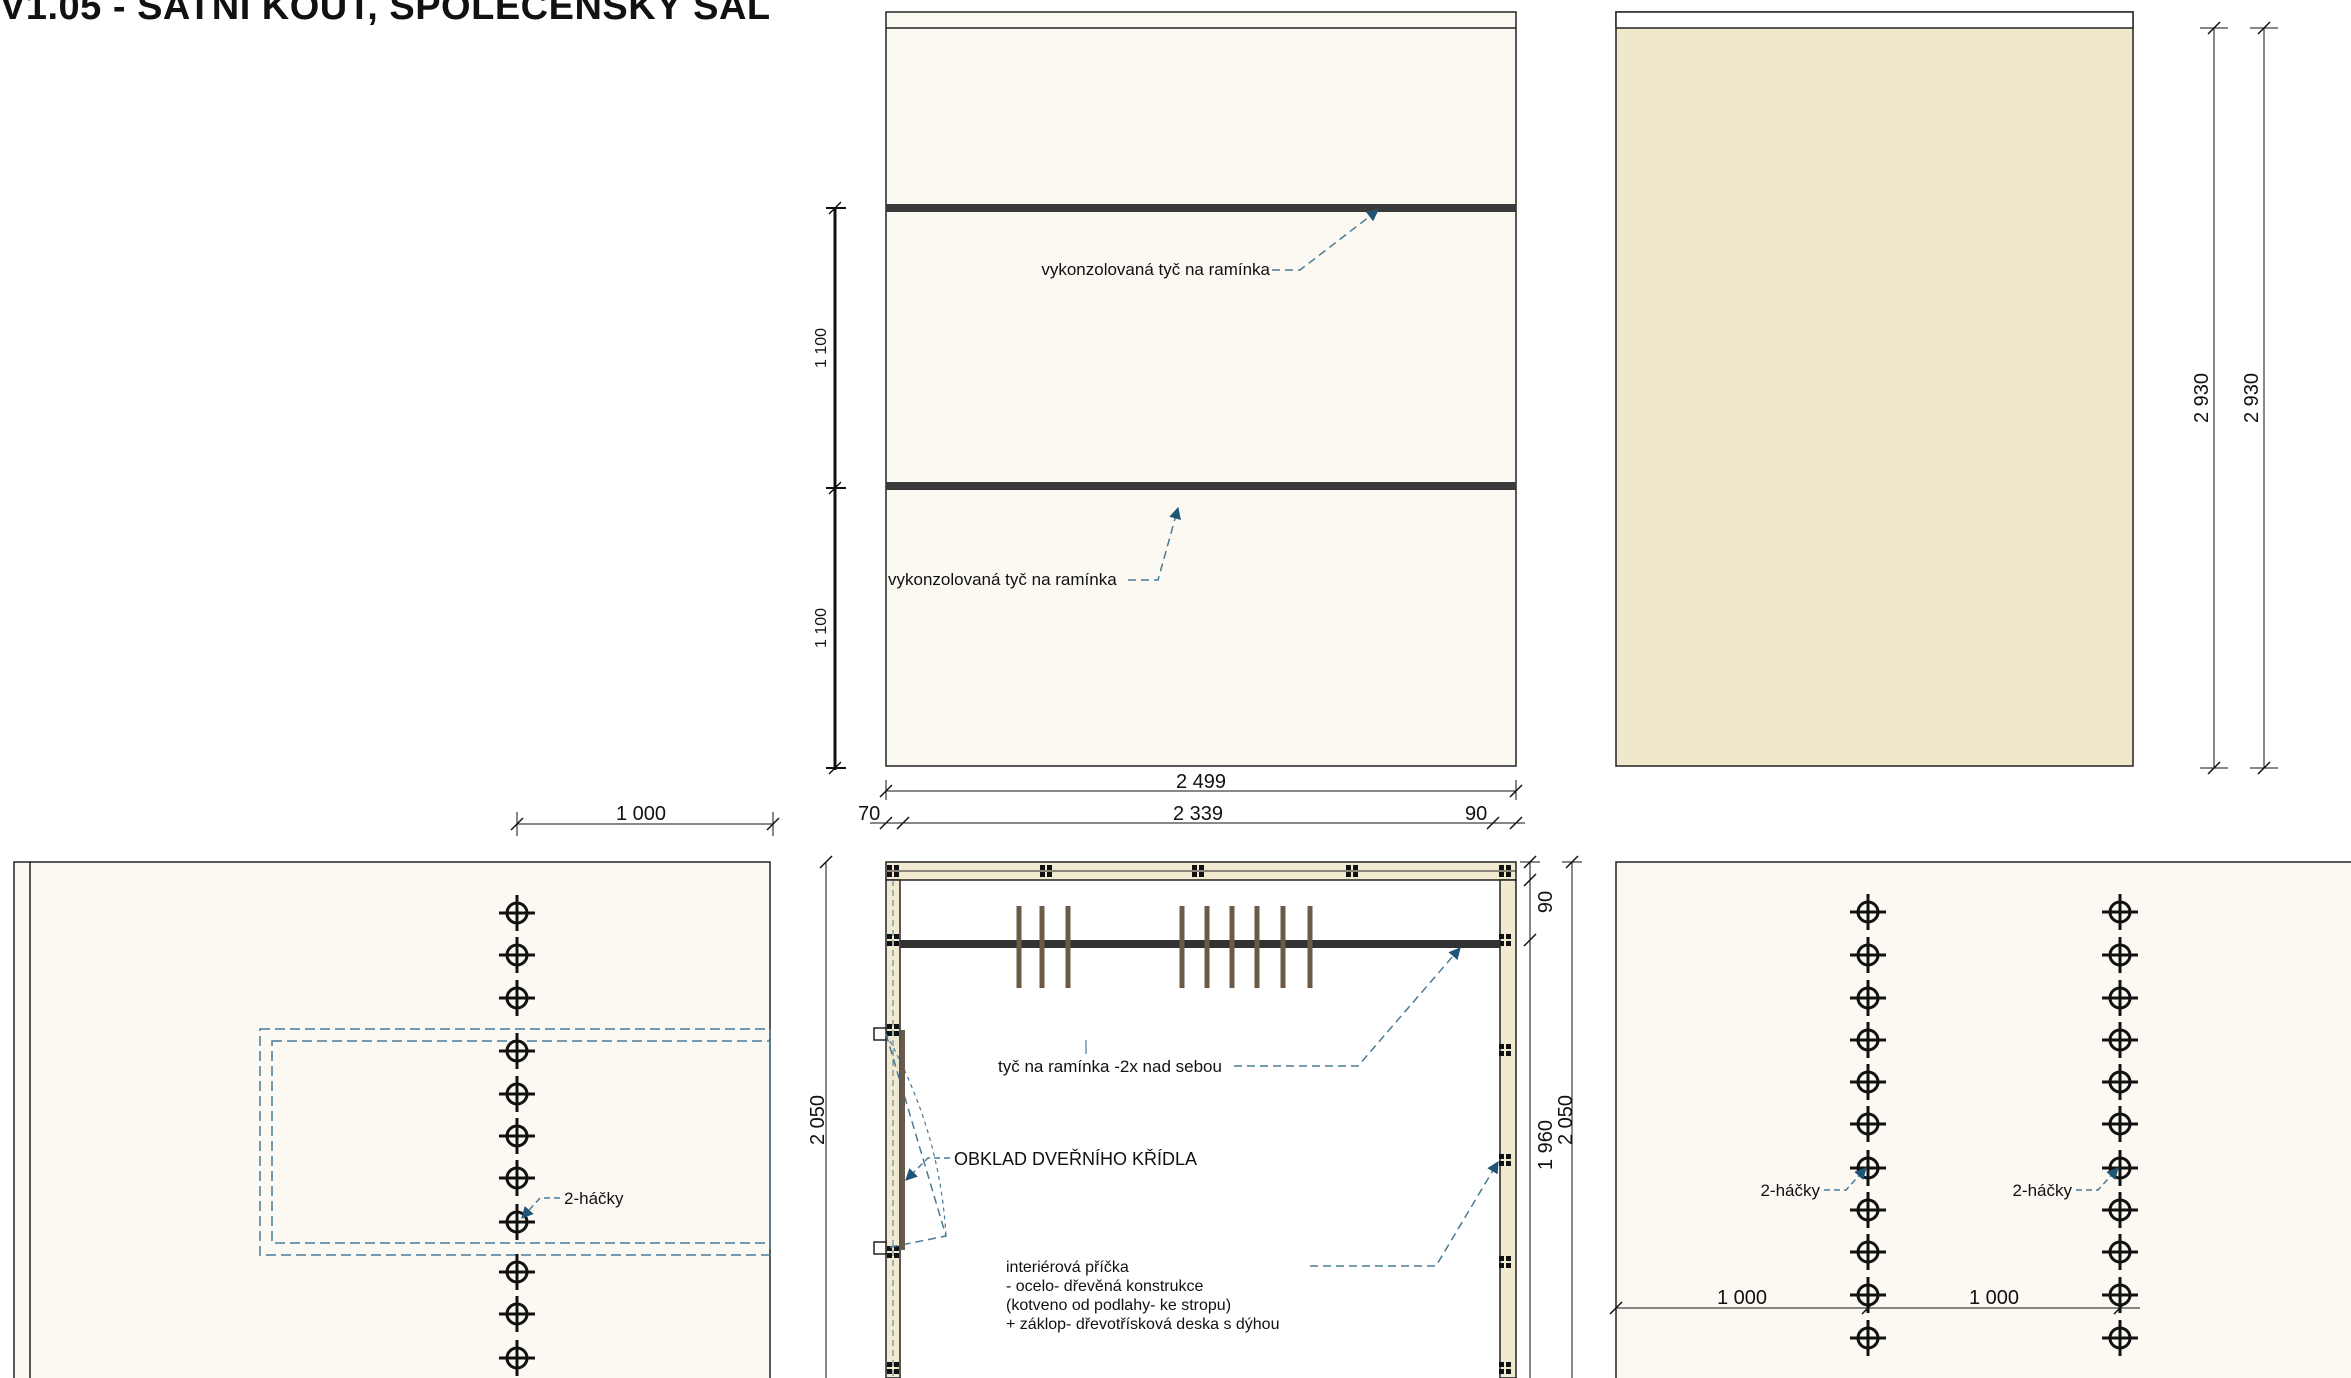 This screenshot has width=2351, height=1378. Describe the element at coordinates (1201, 782) in the screenshot. I see `dim-total-2499: 2 499` at that location.